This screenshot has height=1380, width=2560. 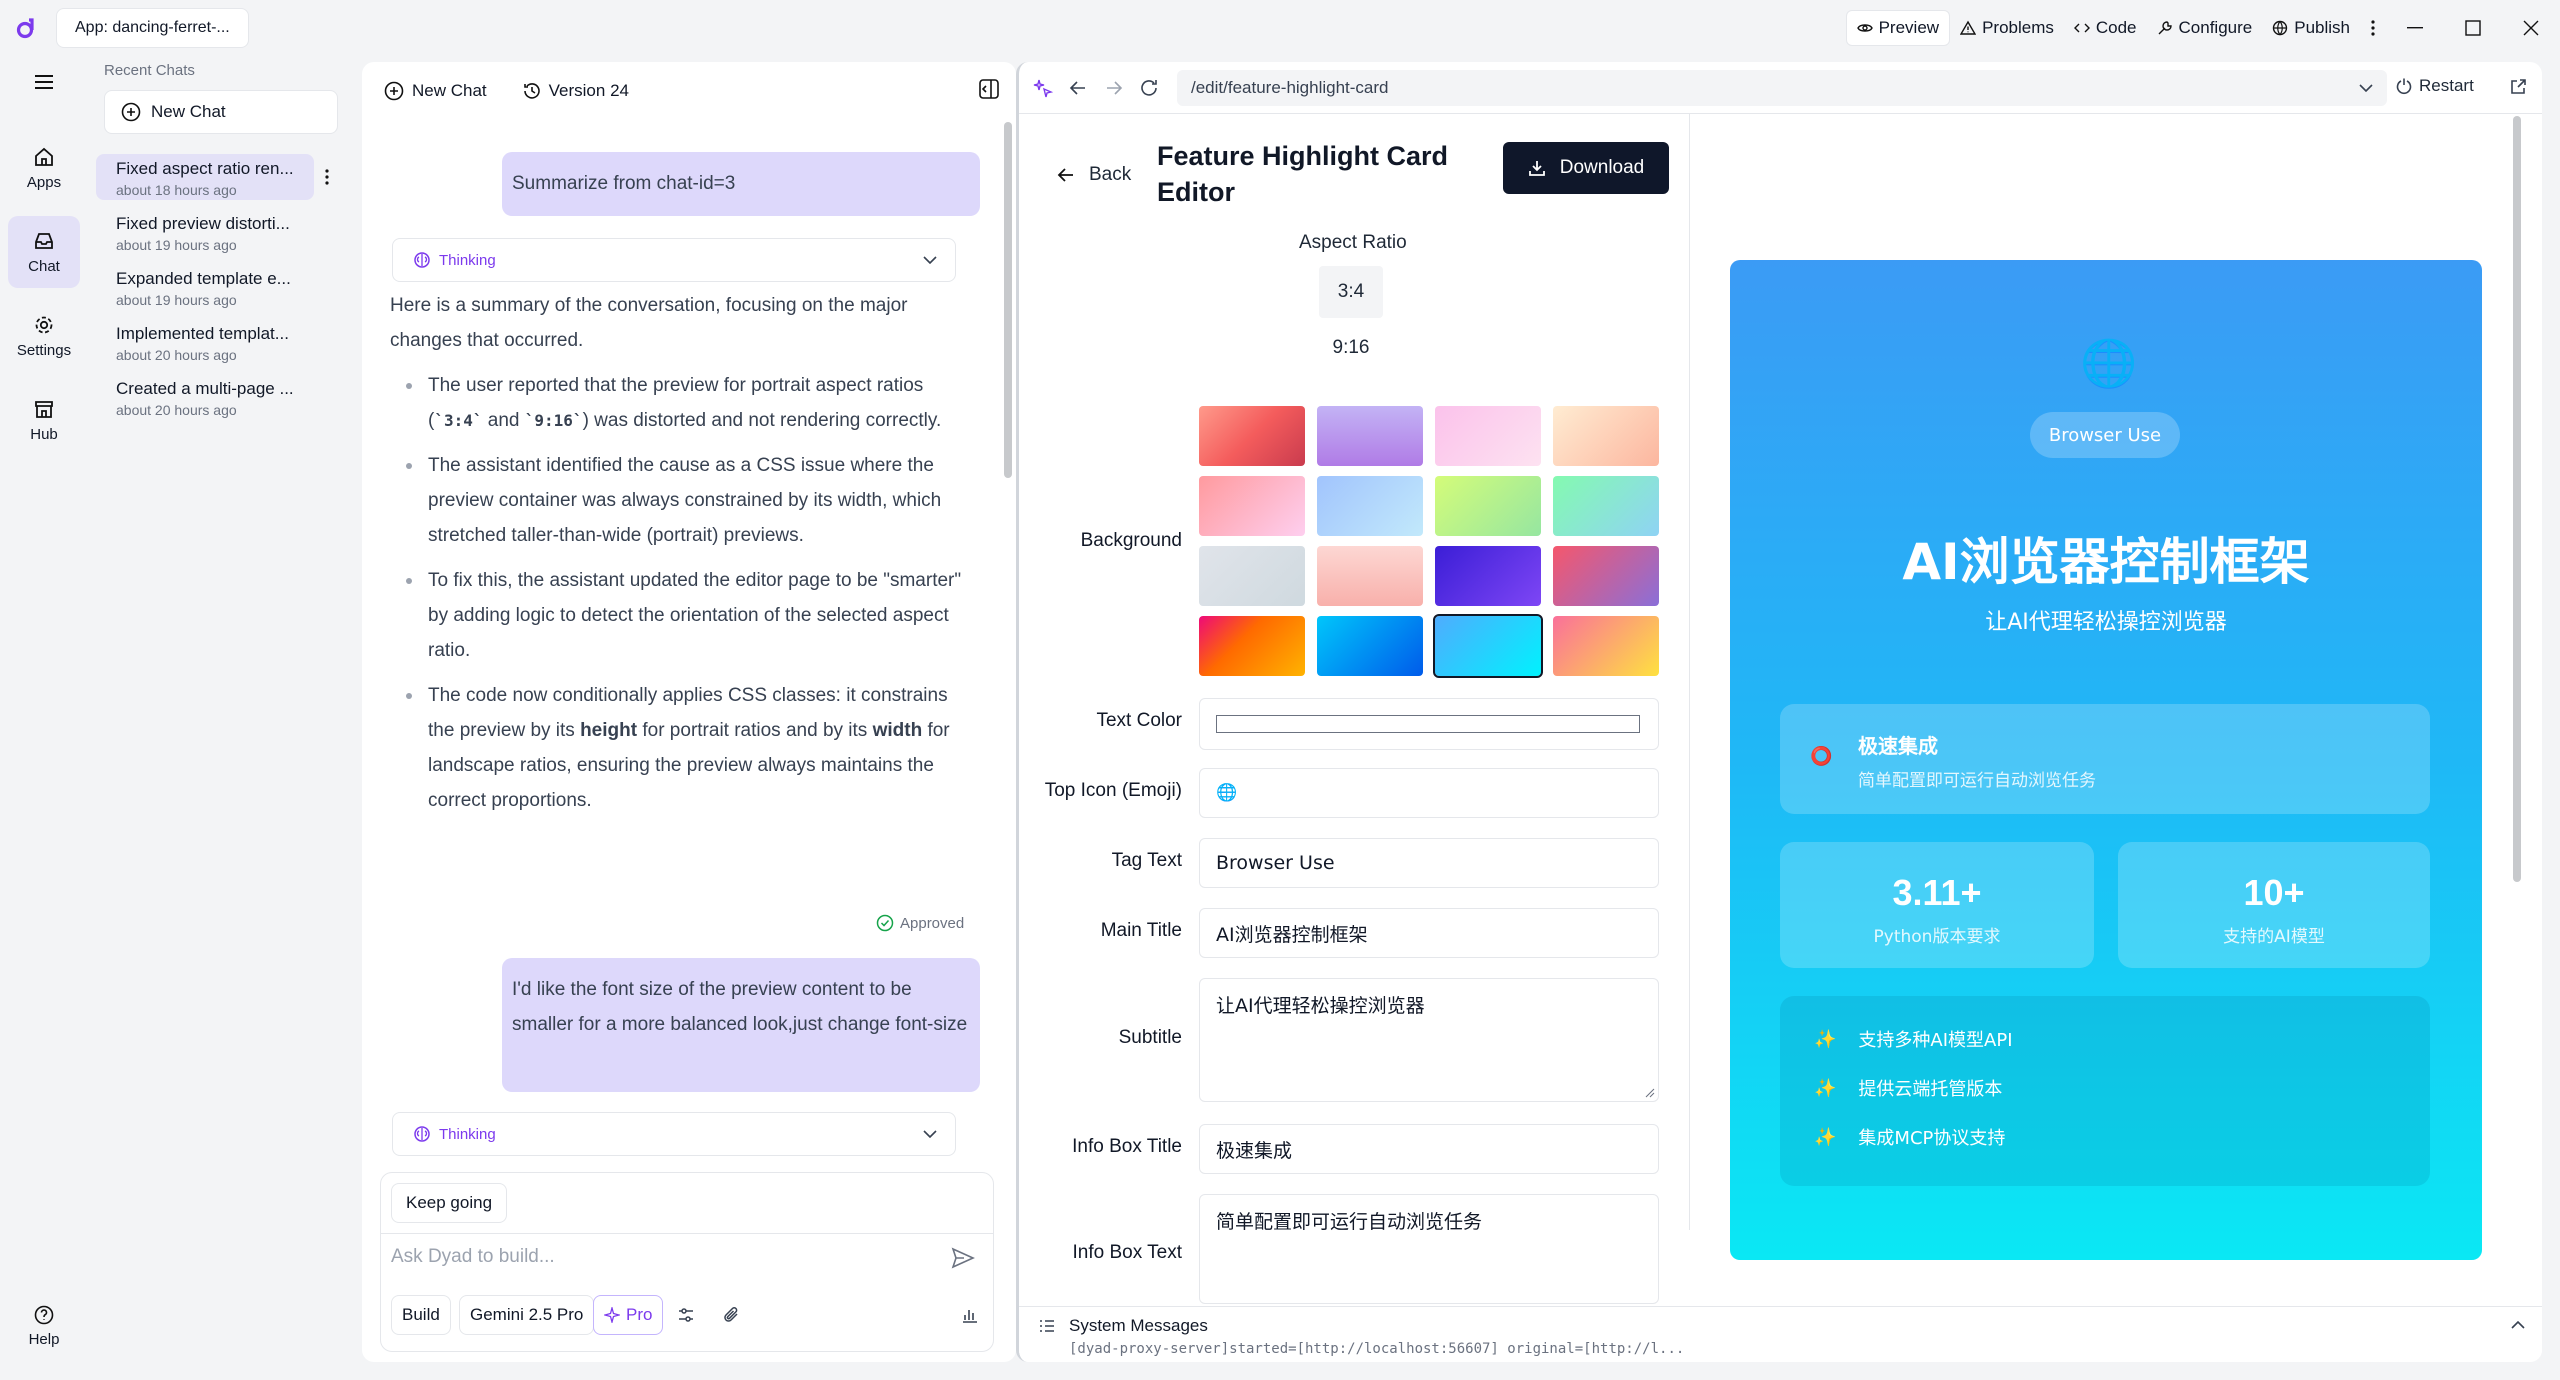 What do you see at coordinates (1351, 347) in the screenshot?
I see `aspect-option-9-16: 9:16` at bounding box center [1351, 347].